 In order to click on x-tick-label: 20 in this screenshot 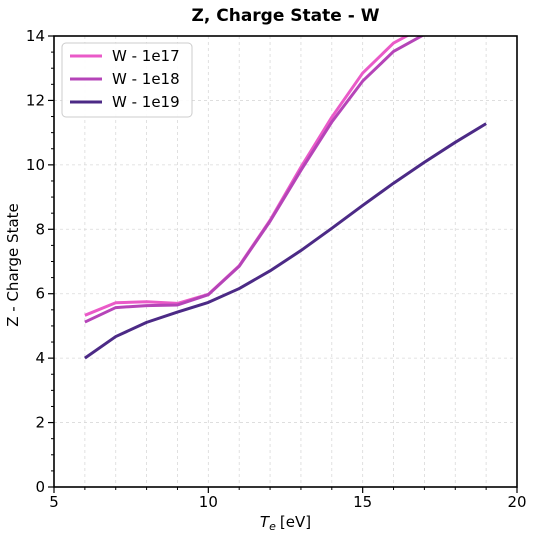, I will do `click(516, 502)`.